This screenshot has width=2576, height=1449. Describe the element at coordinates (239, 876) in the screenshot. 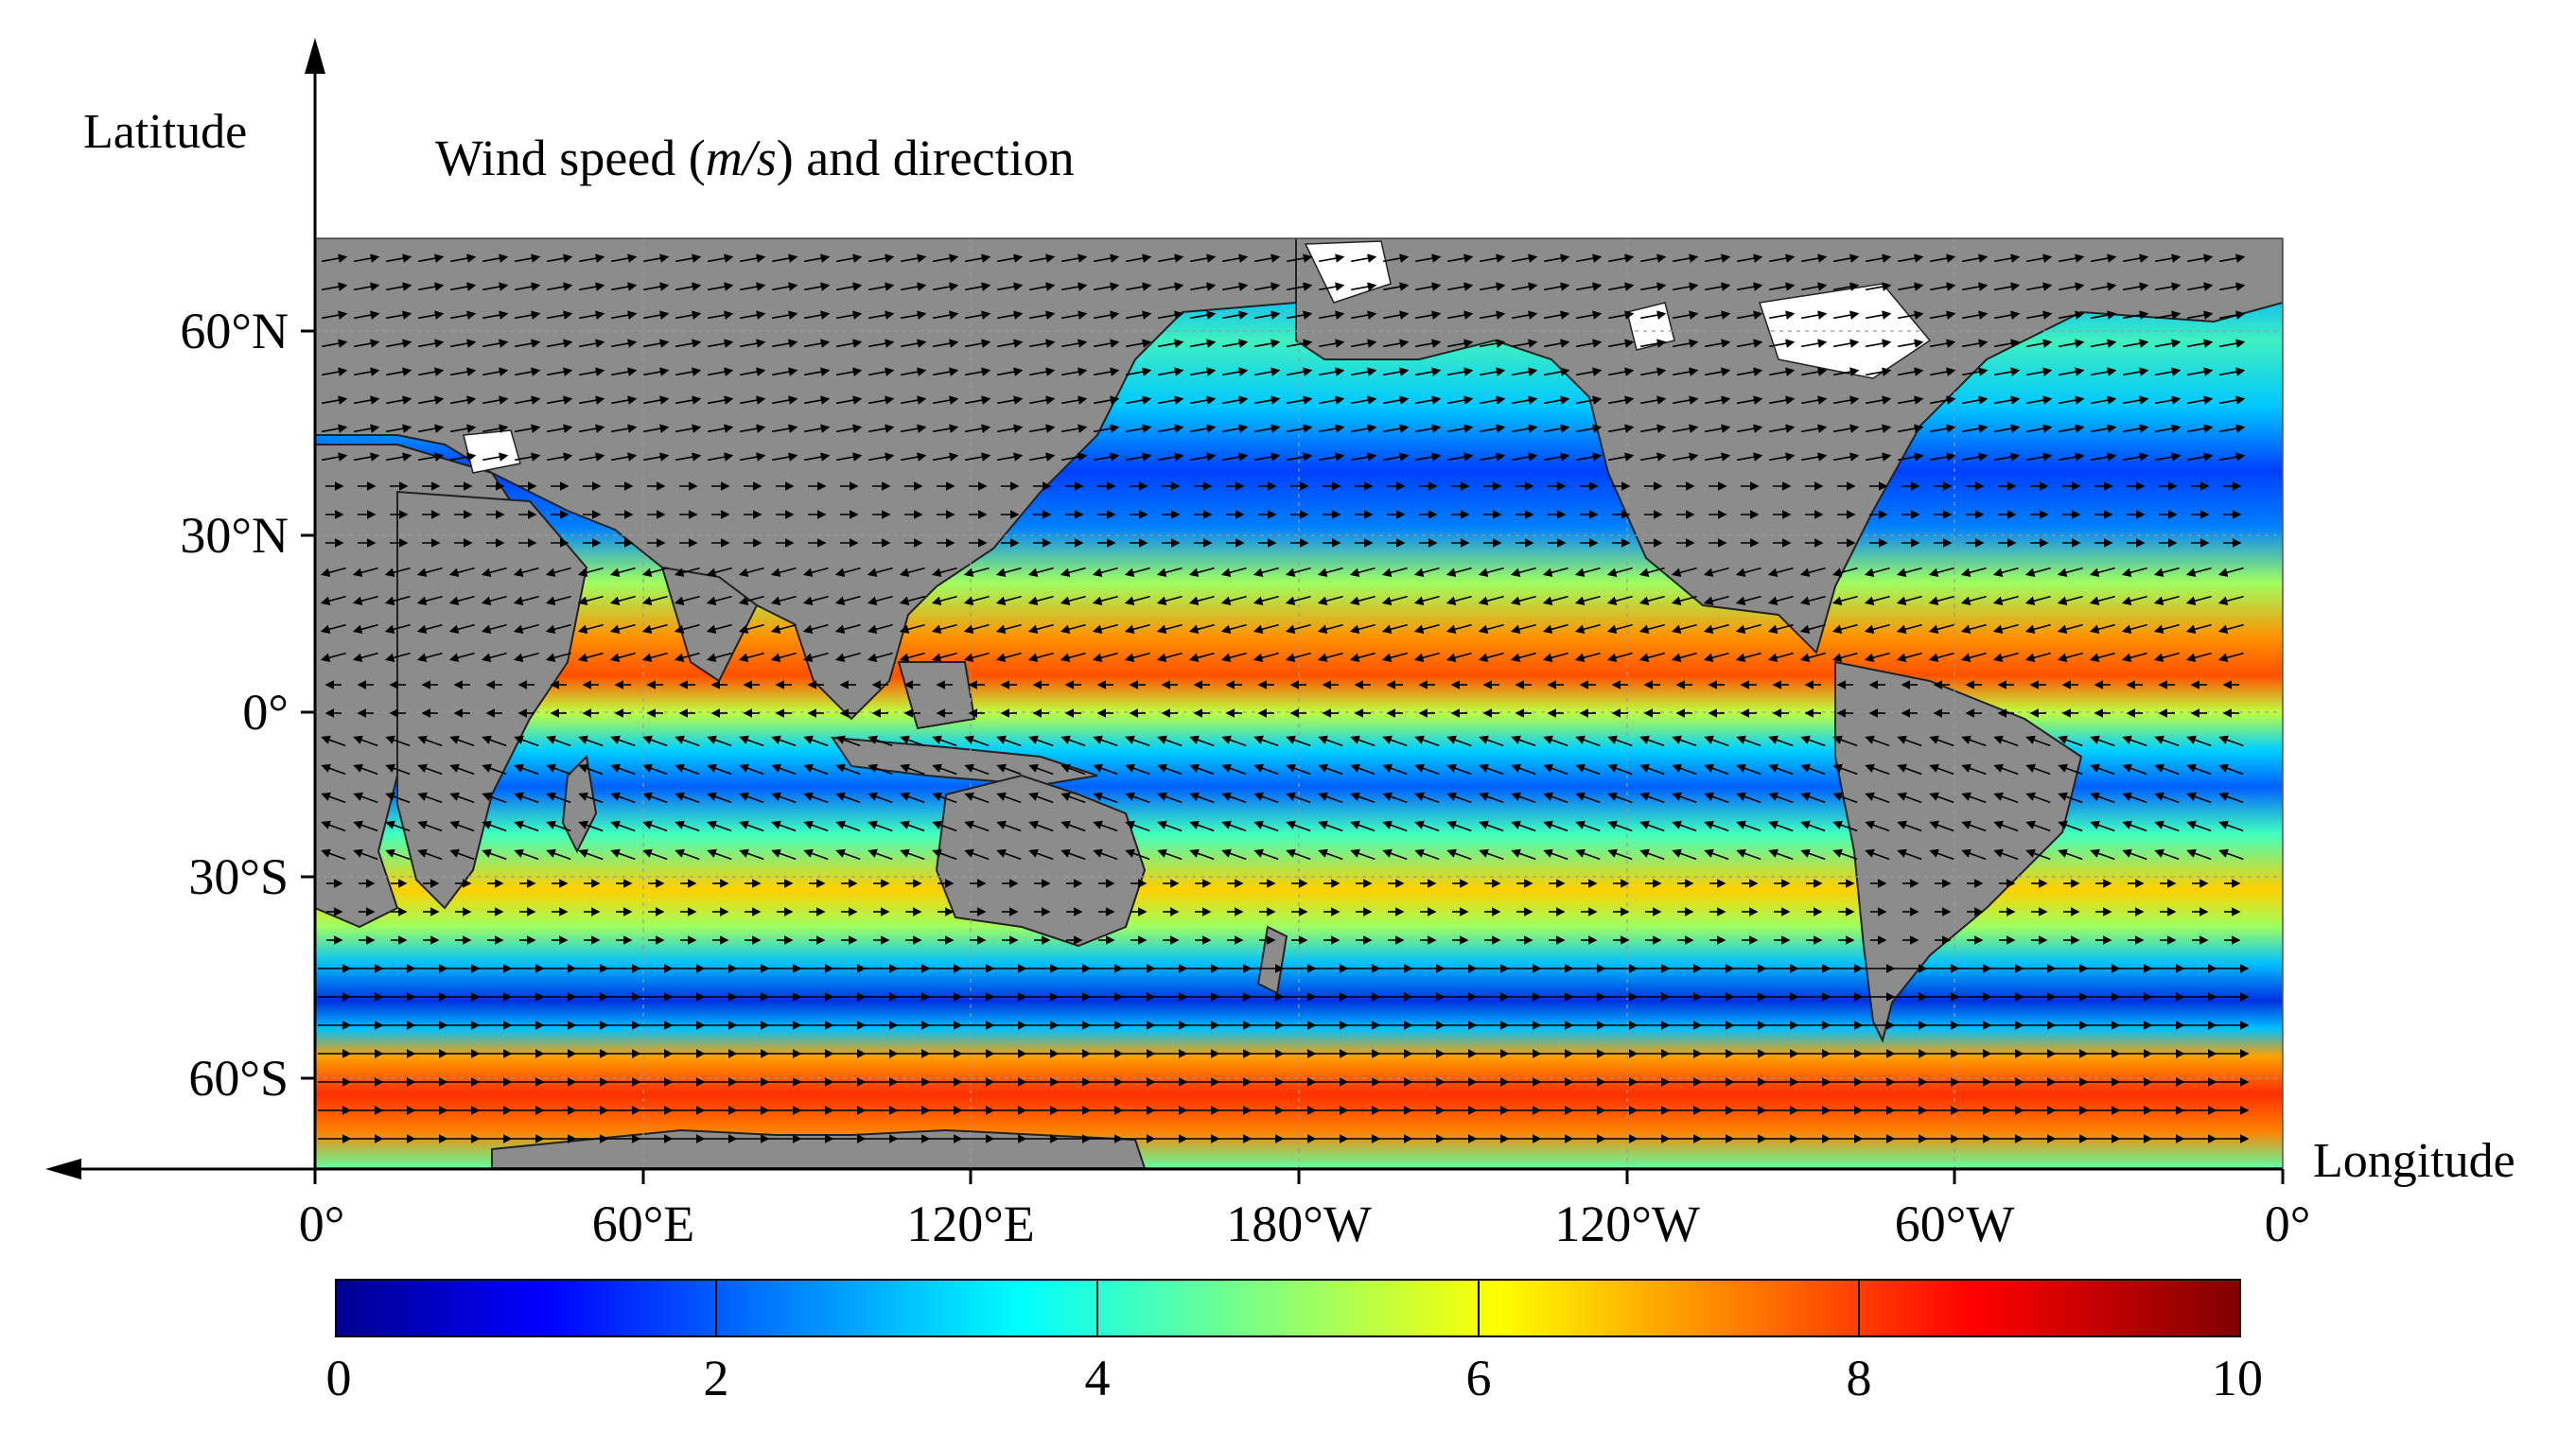

I see `lat-label-30s: 30°S` at that location.